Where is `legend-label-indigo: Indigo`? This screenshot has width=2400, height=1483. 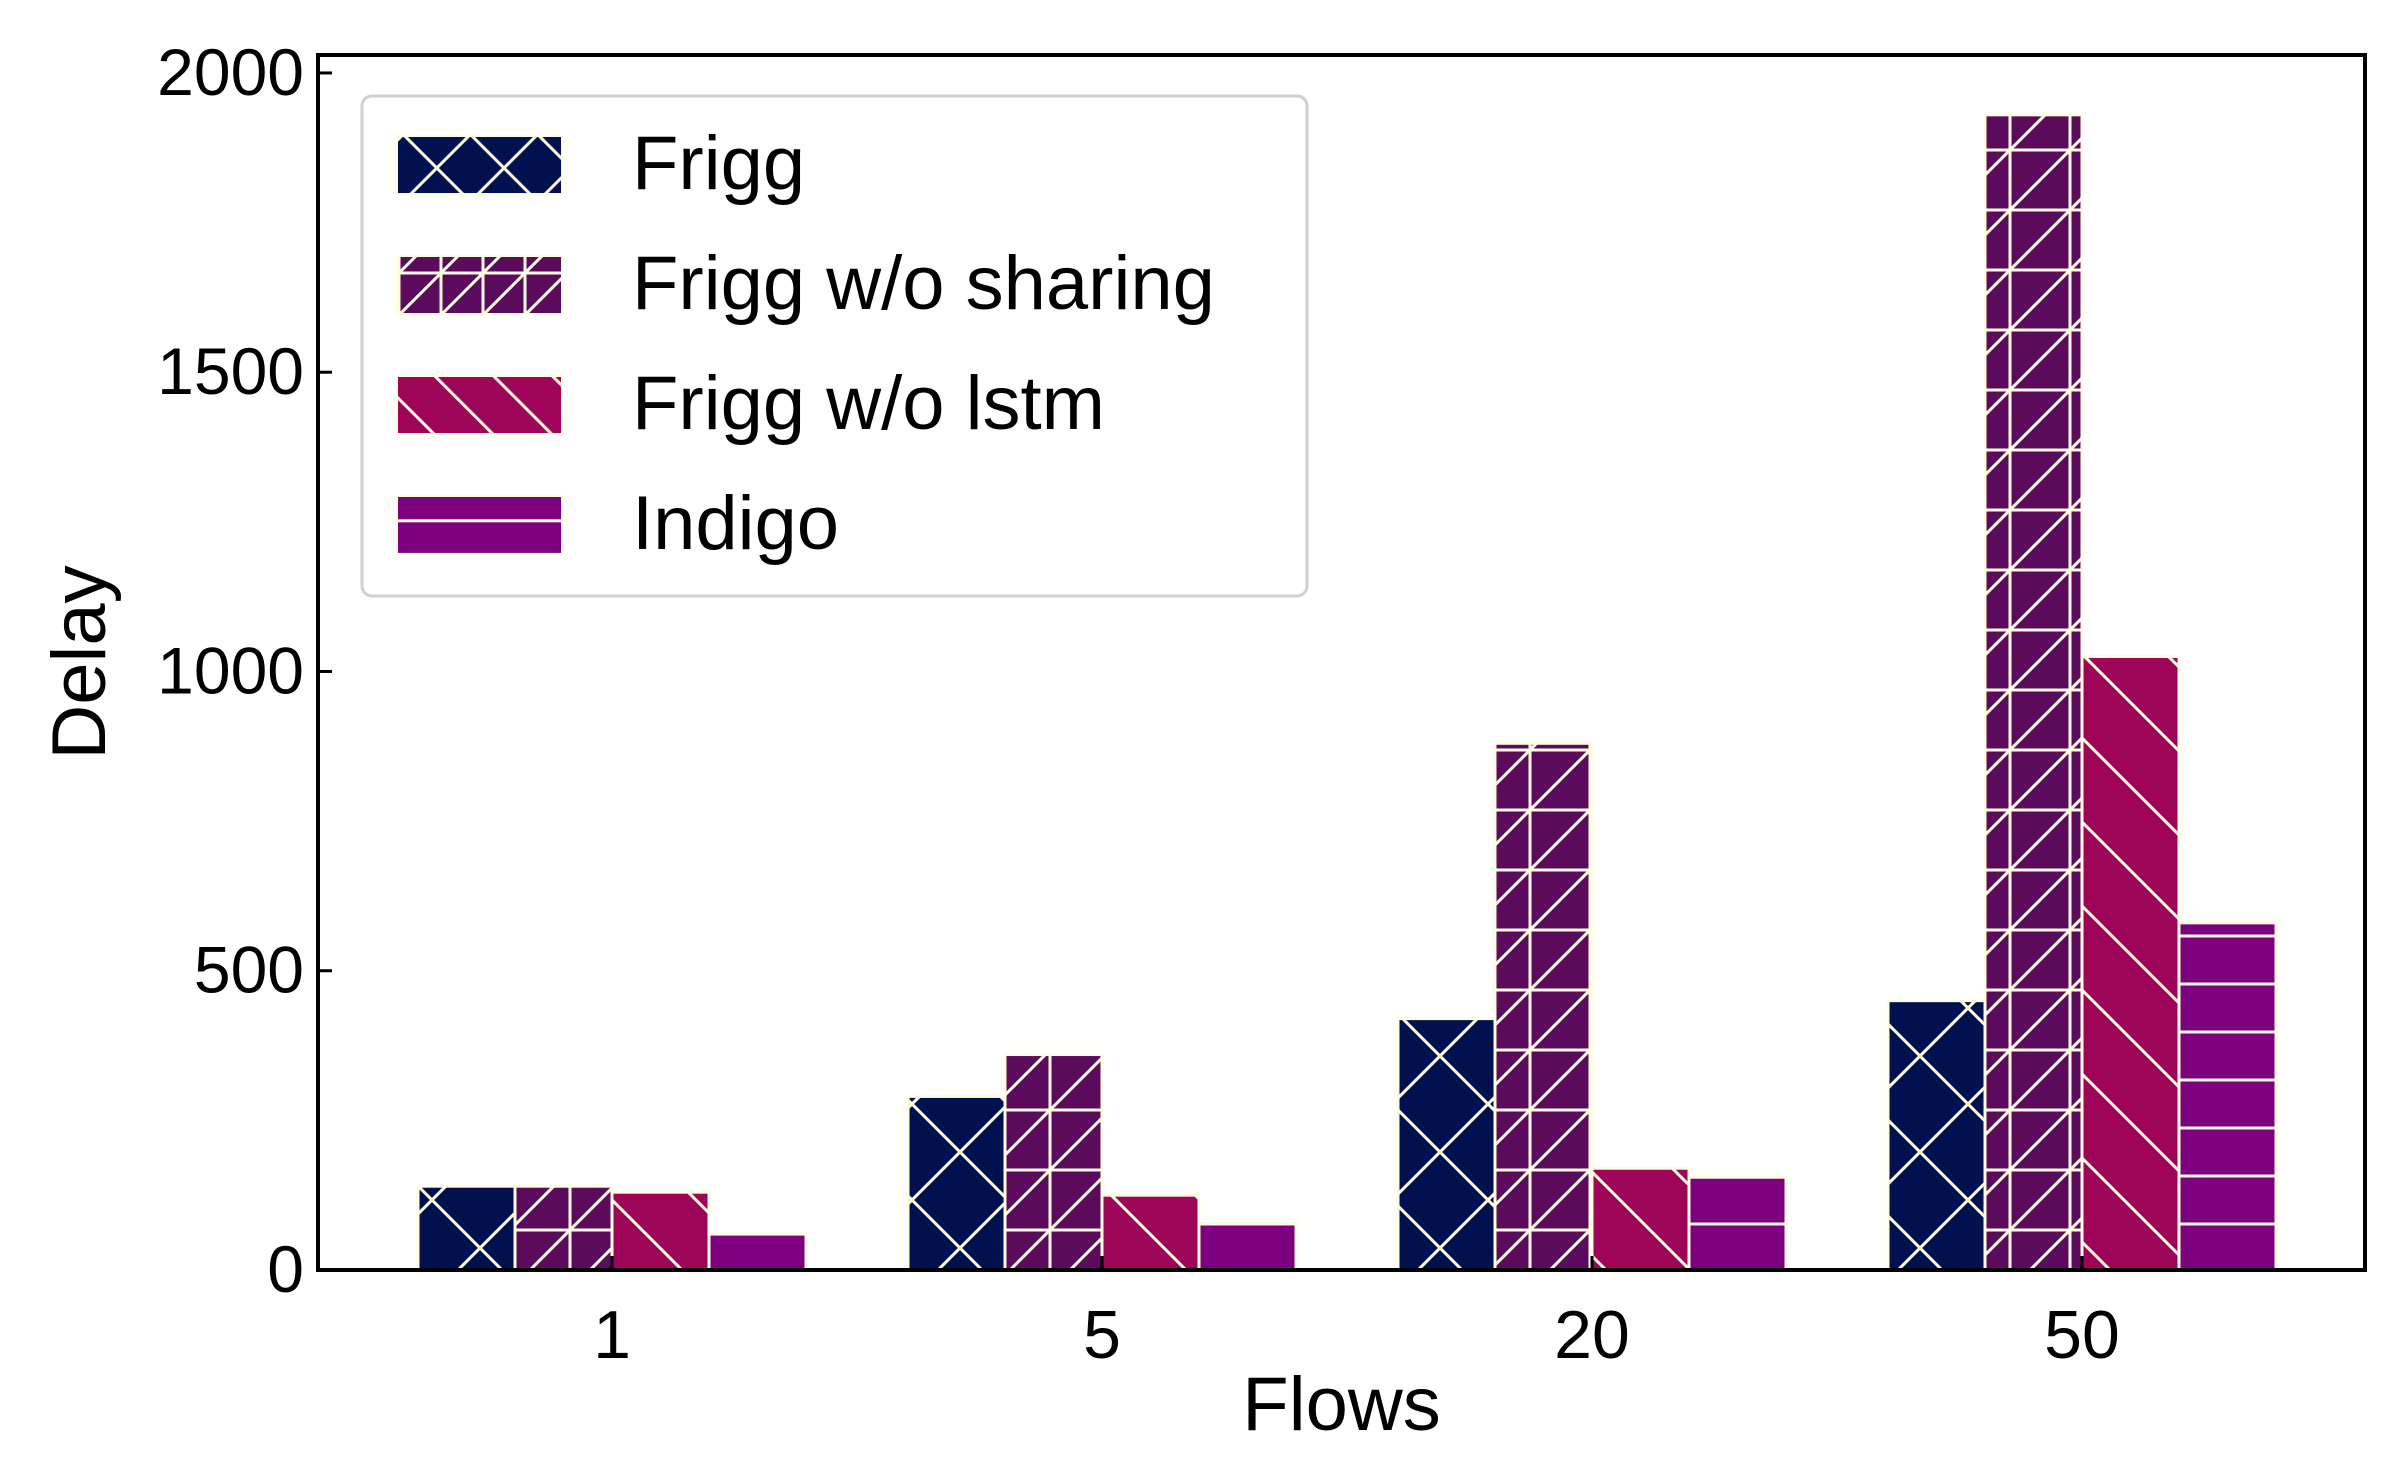 legend-label-indigo: Indigo is located at coordinates (735, 523).